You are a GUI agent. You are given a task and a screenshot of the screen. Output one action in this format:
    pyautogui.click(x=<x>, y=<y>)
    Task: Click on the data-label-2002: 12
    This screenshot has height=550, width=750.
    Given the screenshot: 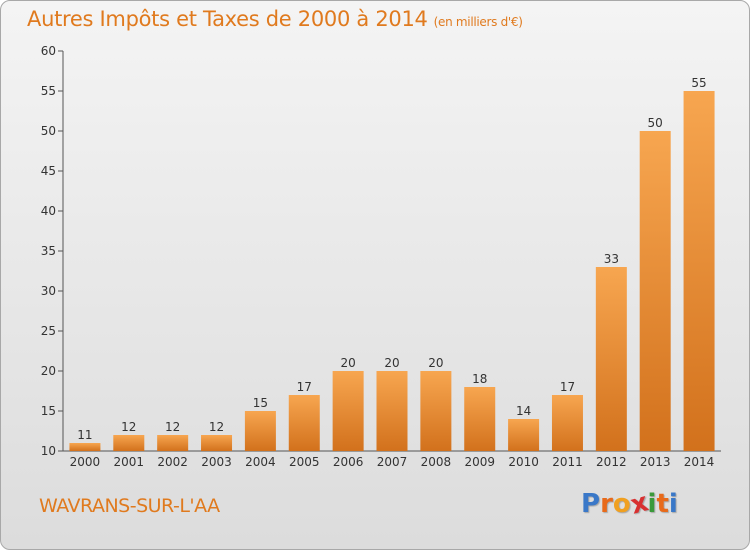 What is the action you would take?
    pyautogui.click(x=172, y=427)
    